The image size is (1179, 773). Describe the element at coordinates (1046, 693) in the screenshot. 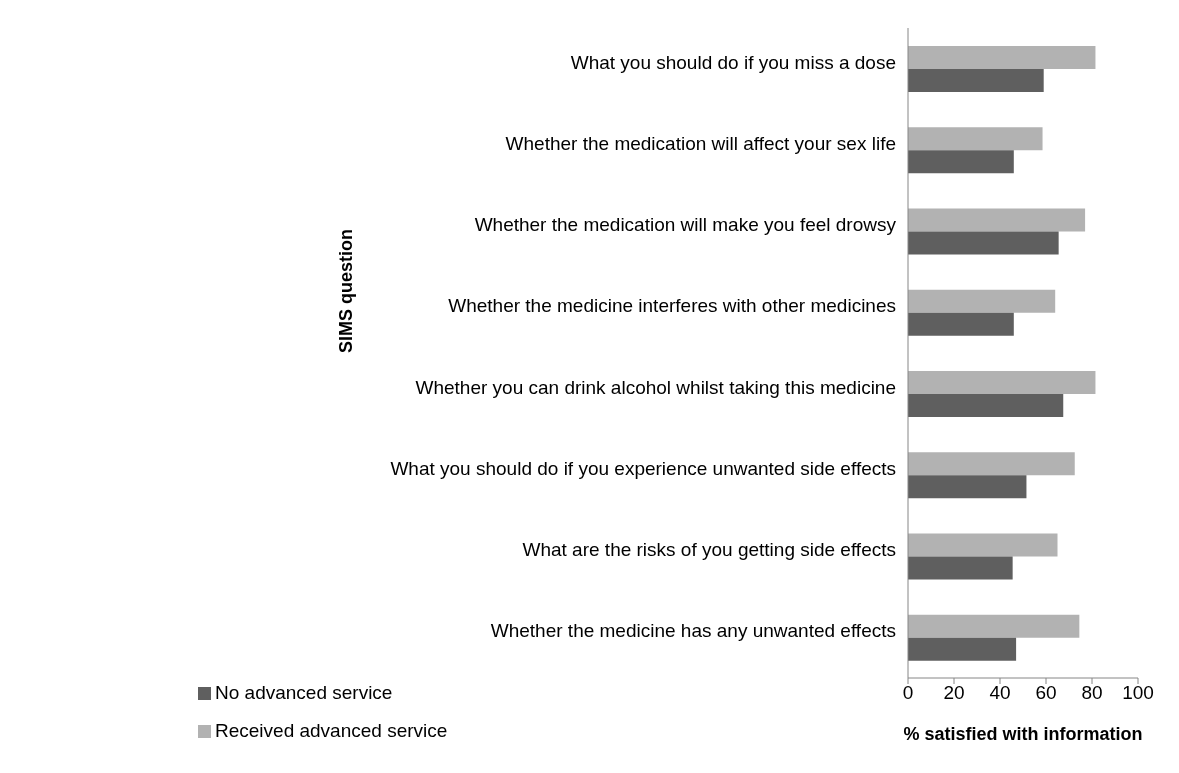

I see `x-tick-label: 60` at that location.